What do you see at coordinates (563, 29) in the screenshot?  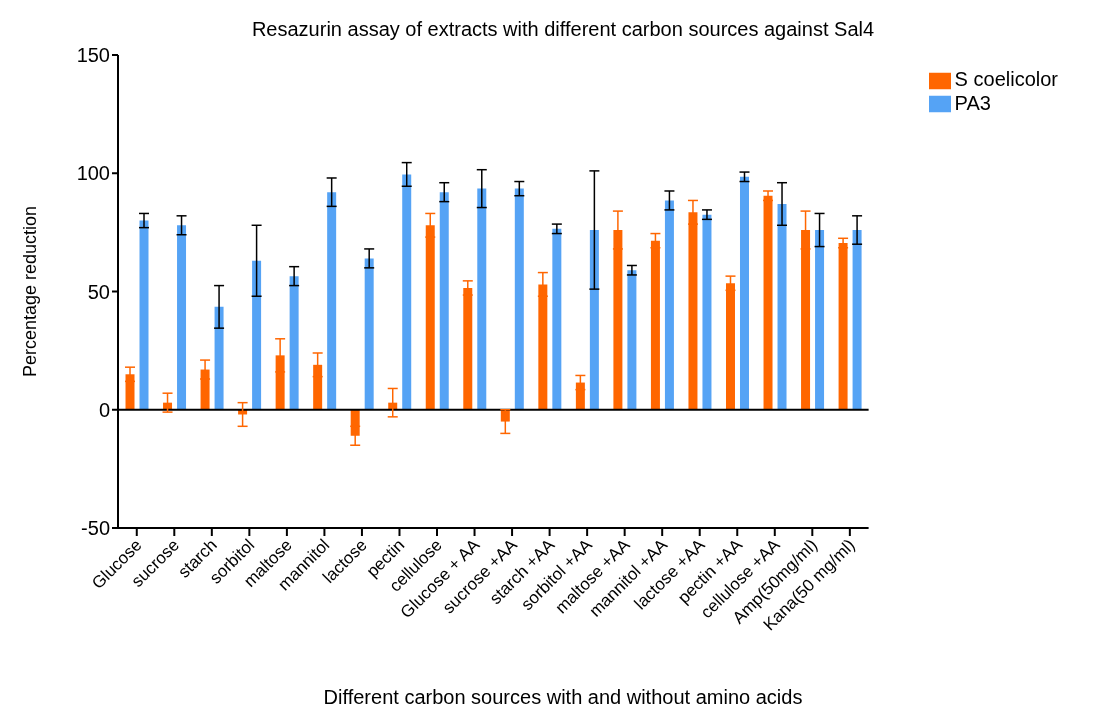 I see `chart-title: Resazurin assay of extracts with different carbon sources against Sal4` at bounding box center [563, 29].